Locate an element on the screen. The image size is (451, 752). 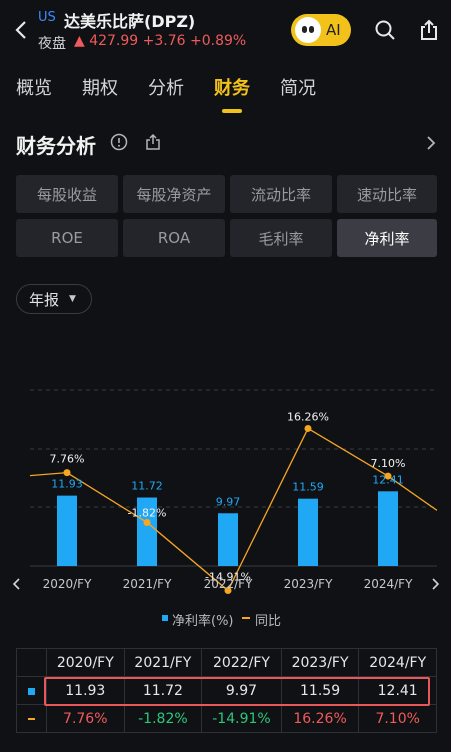
session-label: 夜盘 is located at coordinates (52, 44).